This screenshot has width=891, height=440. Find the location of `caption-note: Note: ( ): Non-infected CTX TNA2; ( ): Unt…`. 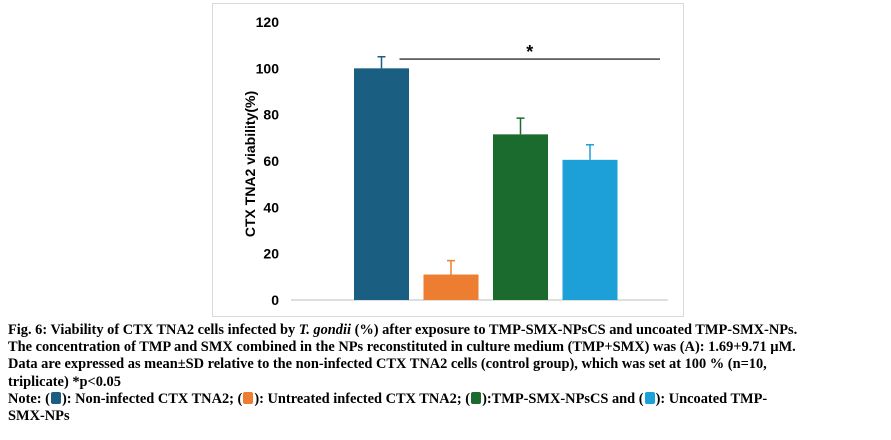

caption-note: Note: ( ): Non-infected CTX TNA2; ( ): Unt… is located at coordinates (446, 399).